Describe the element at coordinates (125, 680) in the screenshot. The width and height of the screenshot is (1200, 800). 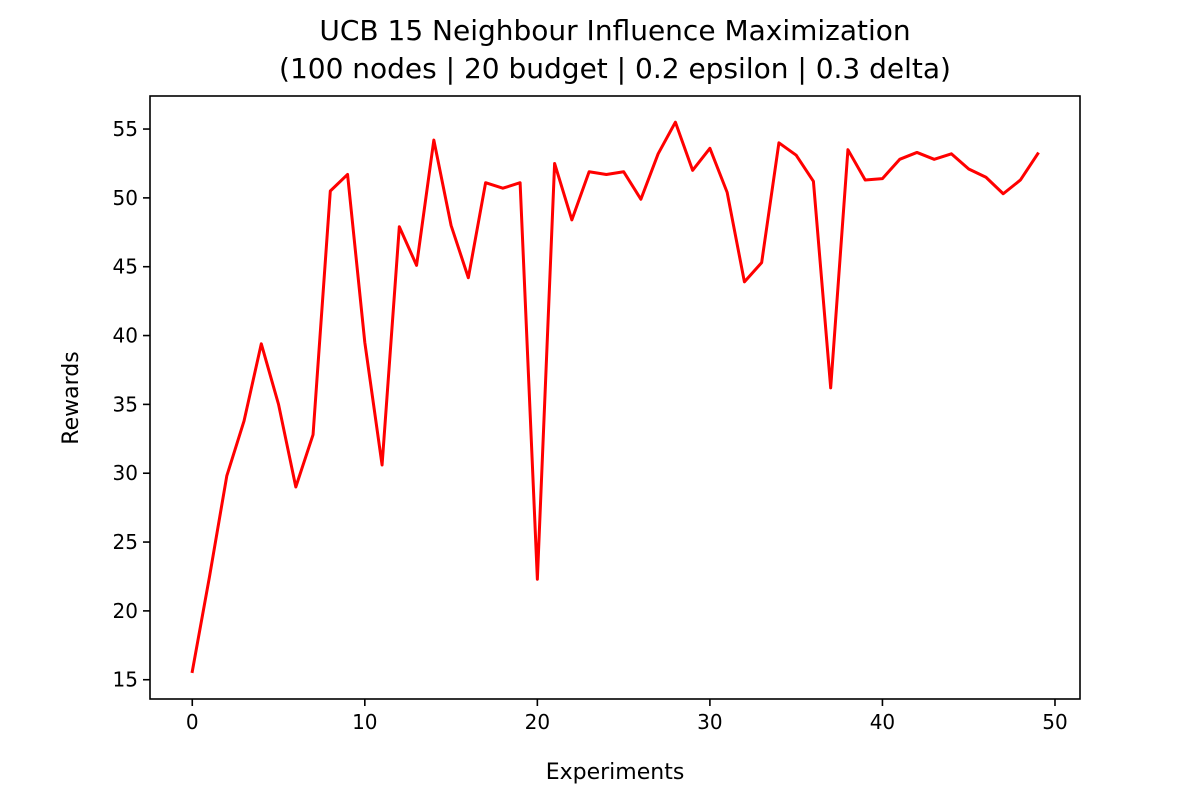
I see `y-tick-label: 15` at that location.